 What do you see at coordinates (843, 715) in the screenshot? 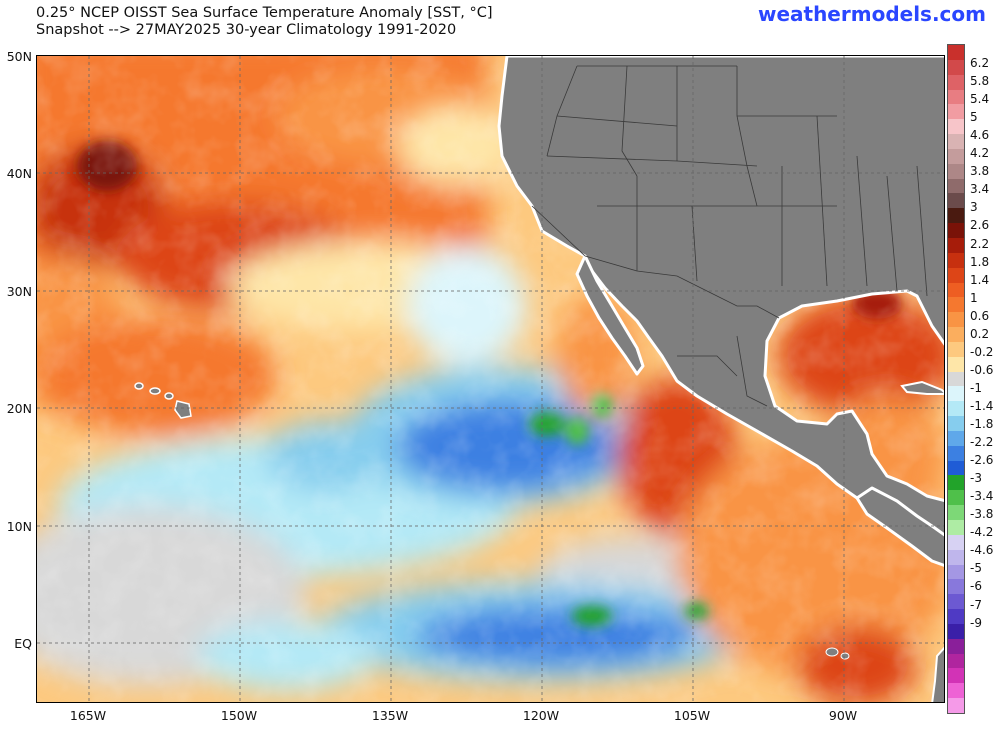
I see `lon-label-90w: 90W` at bounding box center [843, 715].